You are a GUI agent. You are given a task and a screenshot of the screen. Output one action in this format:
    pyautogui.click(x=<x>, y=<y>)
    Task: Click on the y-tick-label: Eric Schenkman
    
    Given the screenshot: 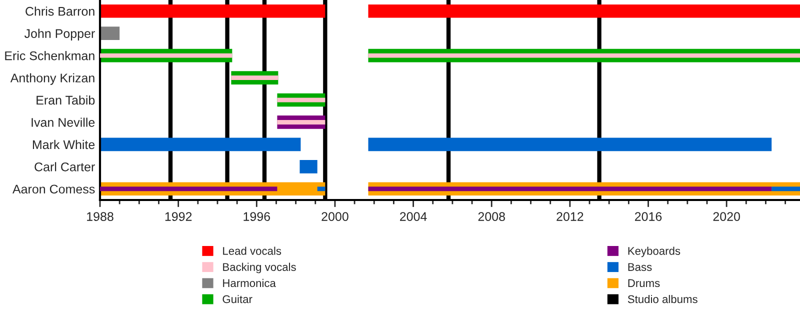 What is the action you would take?
    pyautogui.click(x=49, y=55)
    